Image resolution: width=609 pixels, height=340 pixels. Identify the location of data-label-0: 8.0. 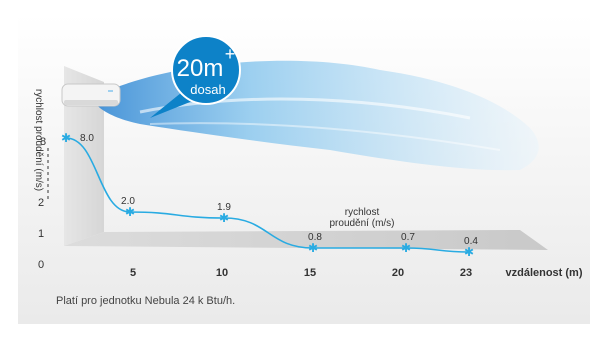
(87, 138).